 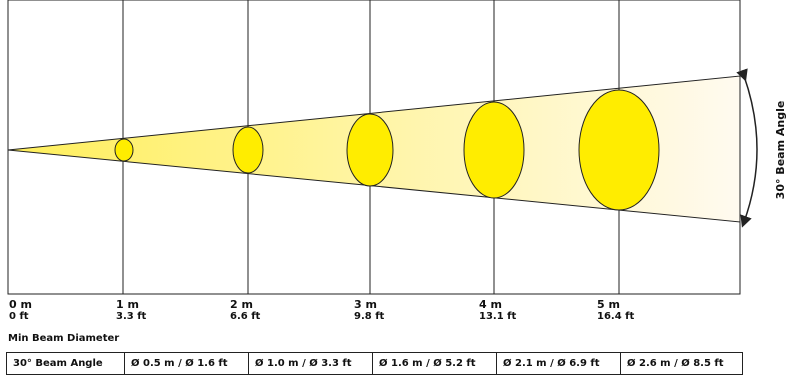 I want to click on distance-ft: 3.3 ft, so click(x=131, y=316).